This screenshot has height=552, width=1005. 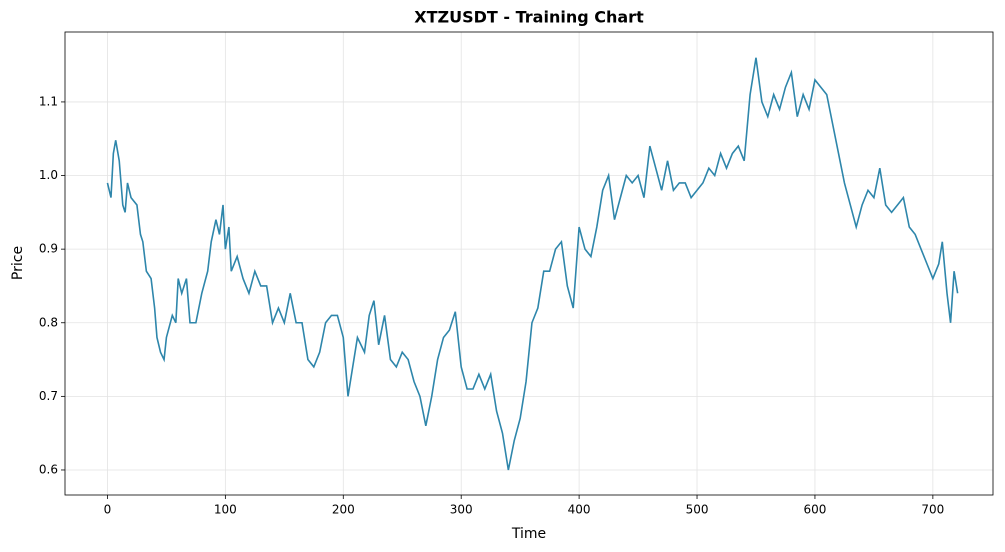 I want to click on x-tick-label: 400, so click(x=579, y=510).